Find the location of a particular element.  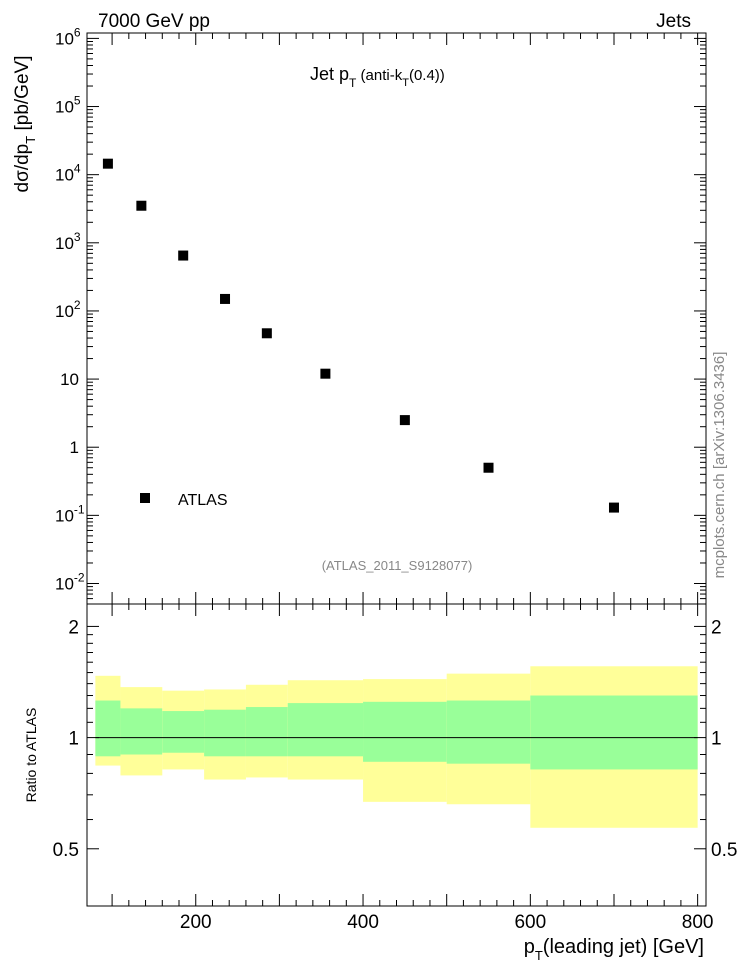

x-tick-label: 400 is located at coordinates (363, 922).